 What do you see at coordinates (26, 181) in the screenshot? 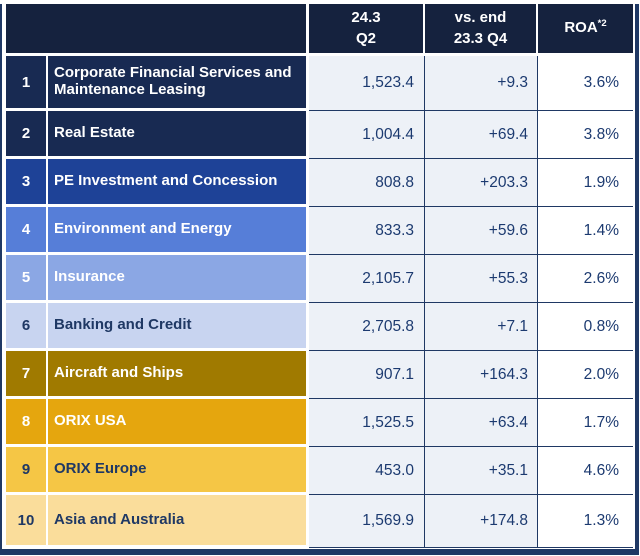
I see `segment-number: 3` at bounding box center [26, 181].